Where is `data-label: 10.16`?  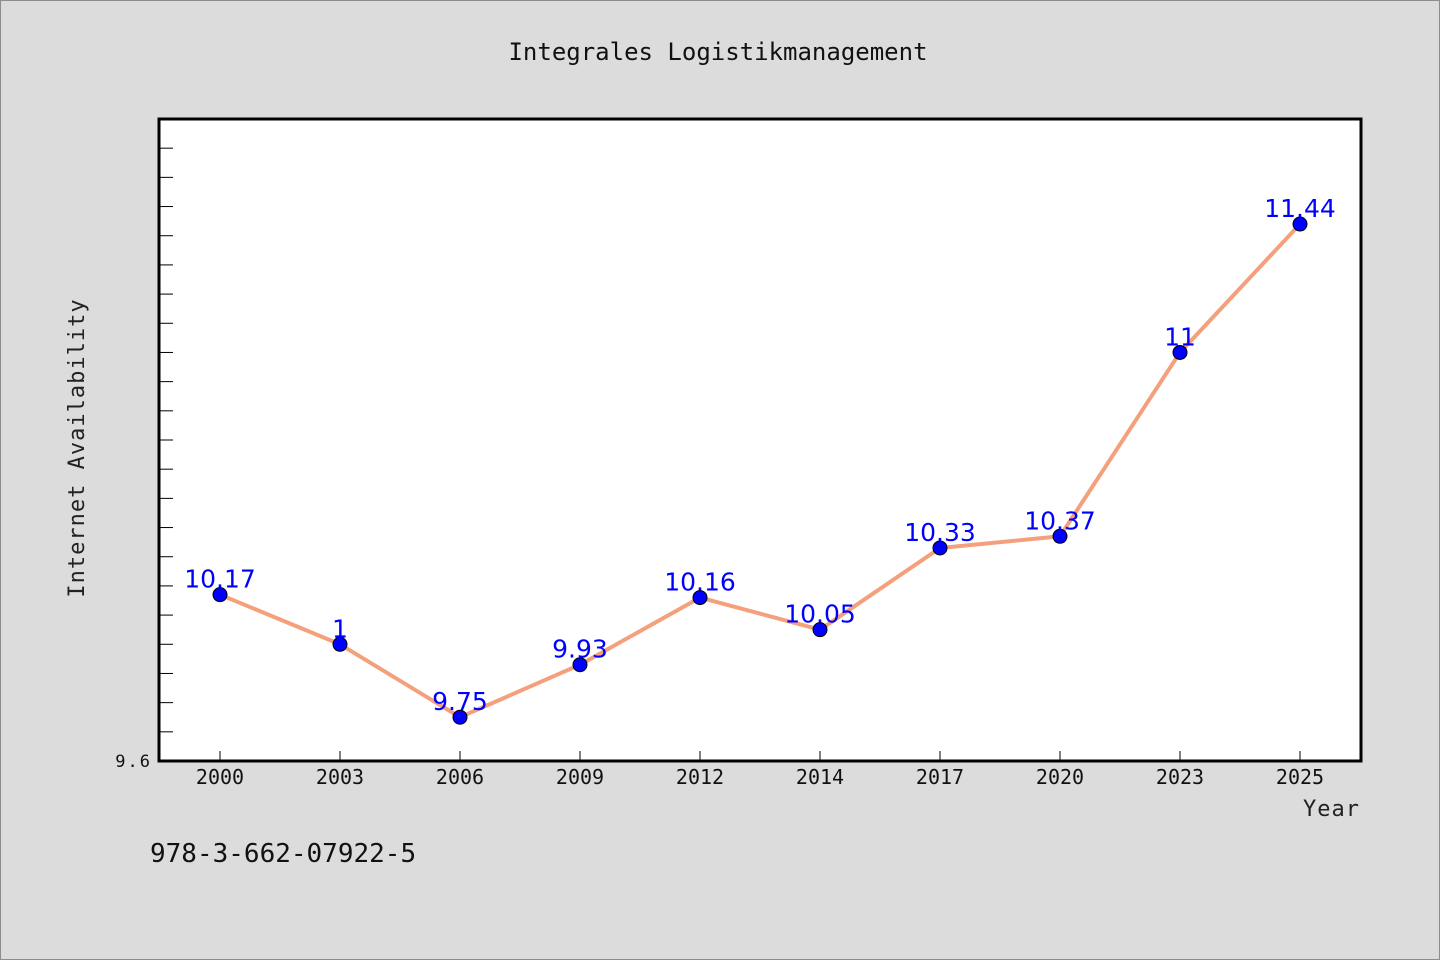 data-label: 10.16 is located at coordinates (700, 582).